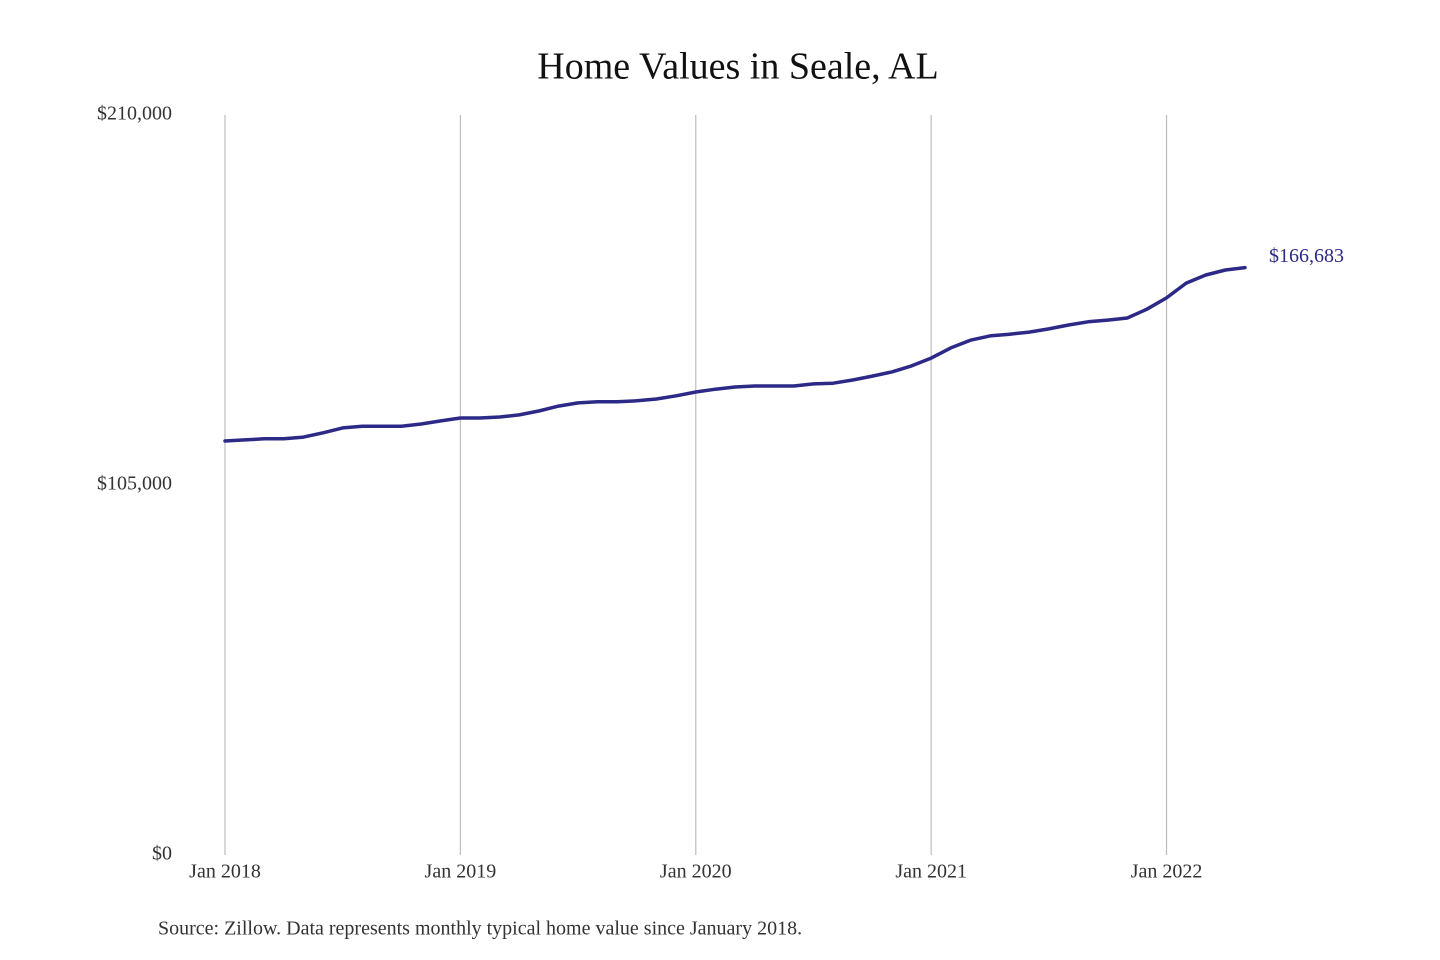  Describe the element at coordinates (696, 872) in the screenshot. I see `x-tick-label: Jan 2020` at that location.